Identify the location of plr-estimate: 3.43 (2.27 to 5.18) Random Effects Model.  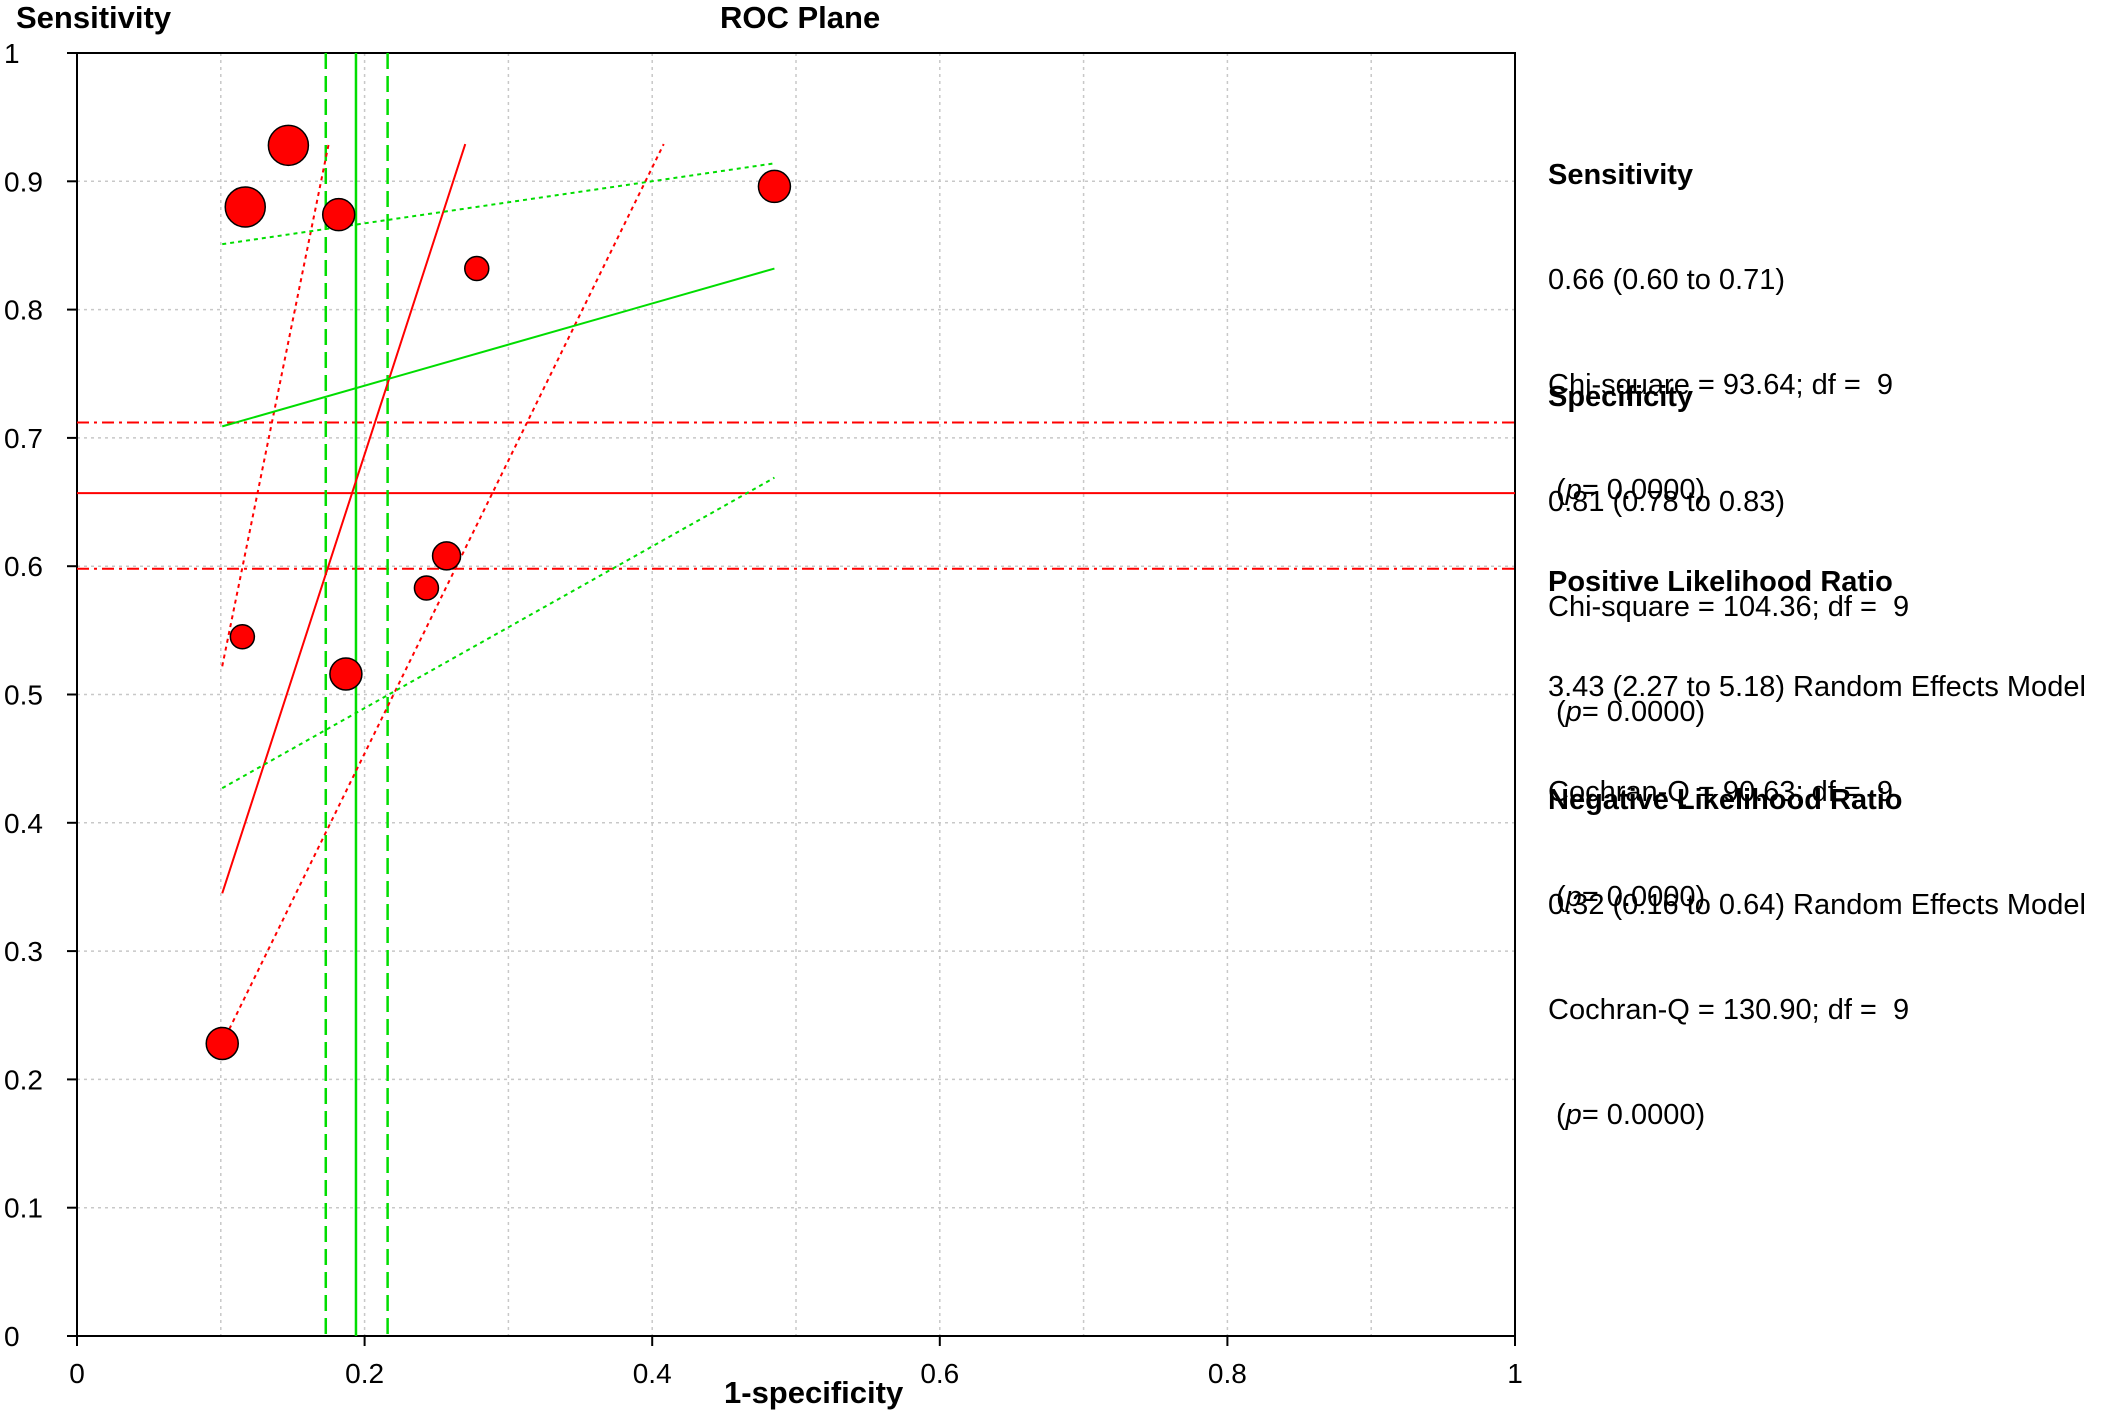
(1817, 687).